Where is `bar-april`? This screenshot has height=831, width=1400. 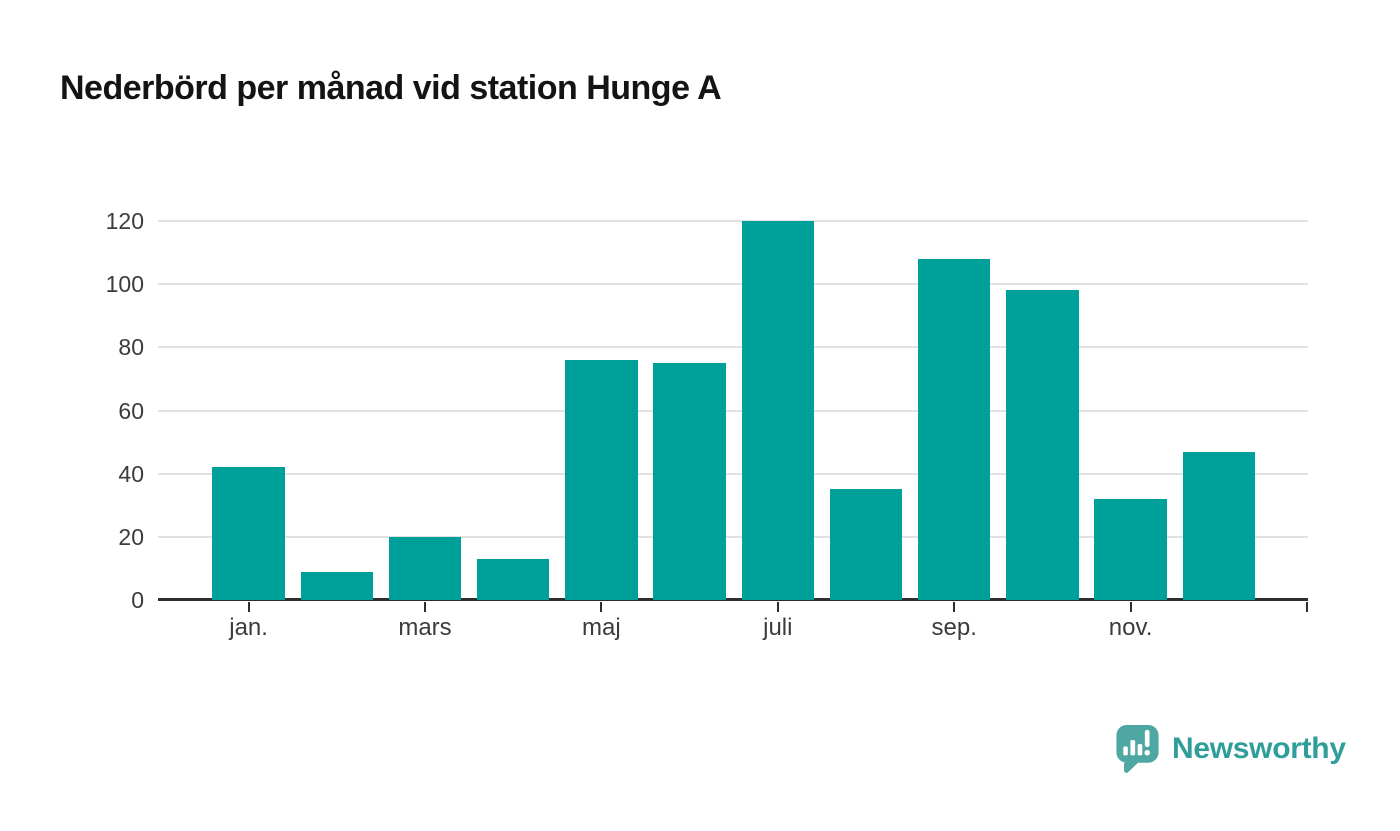 bar-april is located at coordinates (513, 579).